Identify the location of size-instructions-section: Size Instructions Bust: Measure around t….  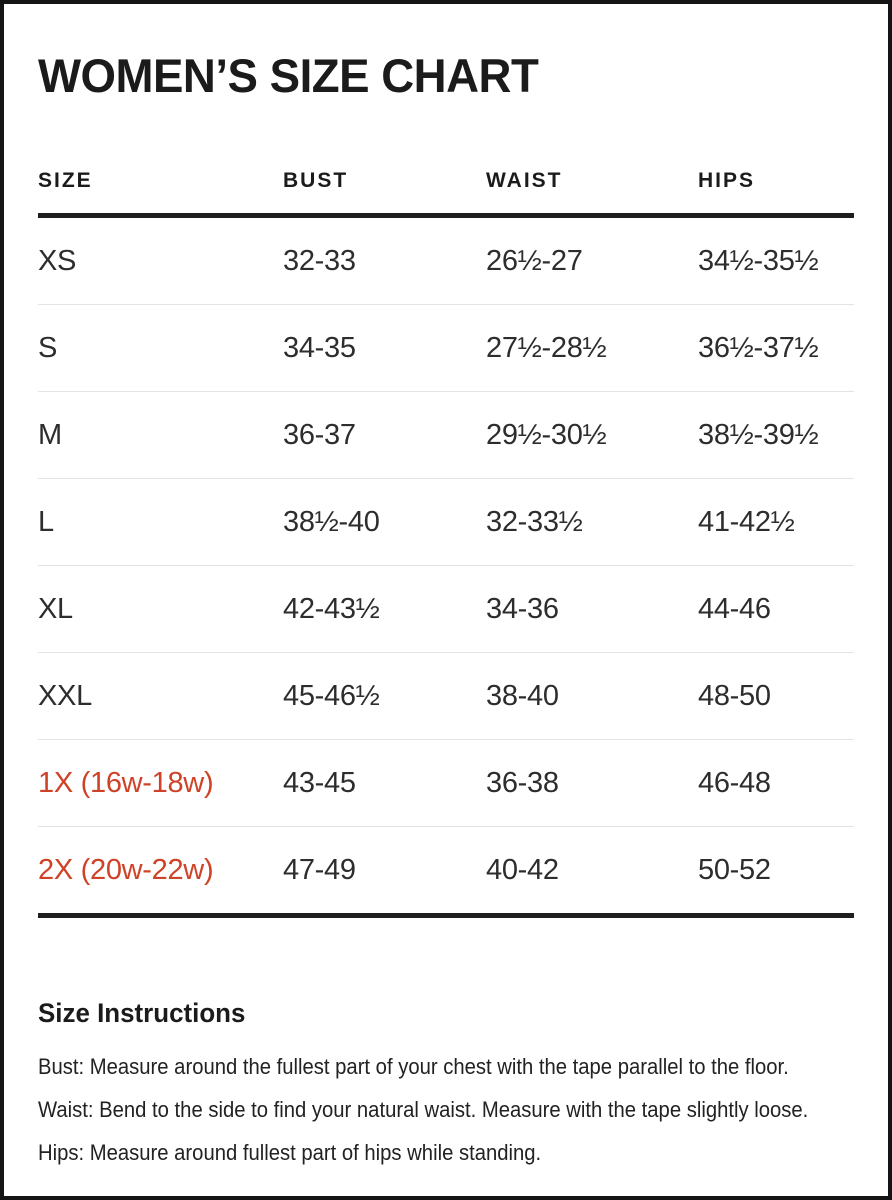
(446, 1081).